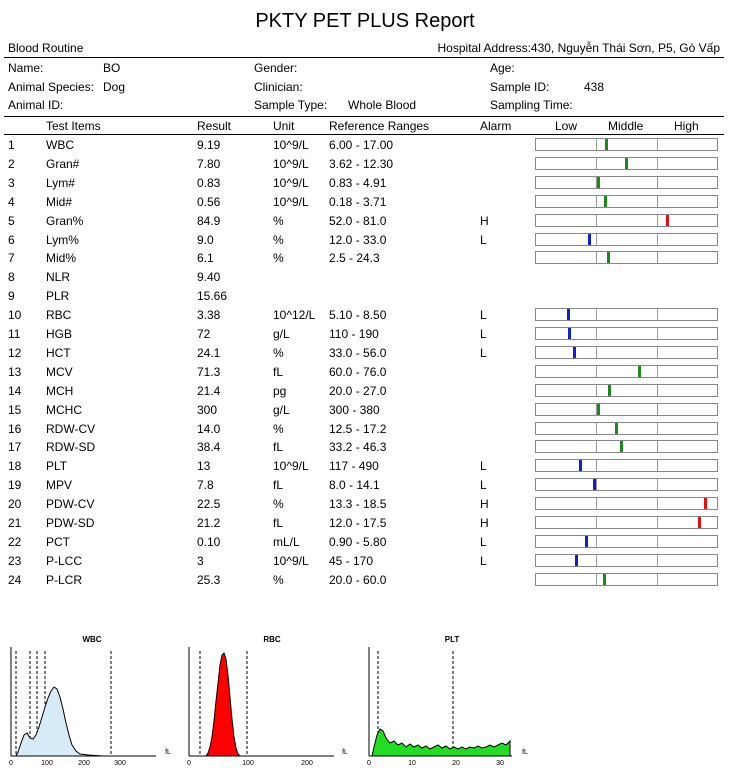  I want to click on test-item: PLR, so click(58, 296).